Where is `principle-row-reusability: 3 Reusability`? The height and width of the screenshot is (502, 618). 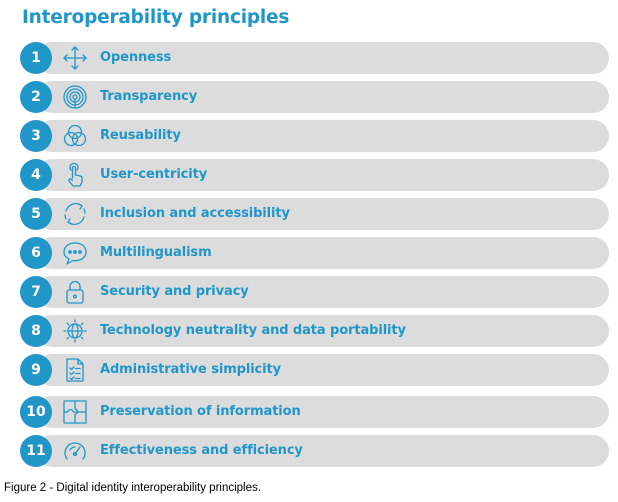 principle-row-reusability: 3 Reusability is located at coordinates (314, 136).